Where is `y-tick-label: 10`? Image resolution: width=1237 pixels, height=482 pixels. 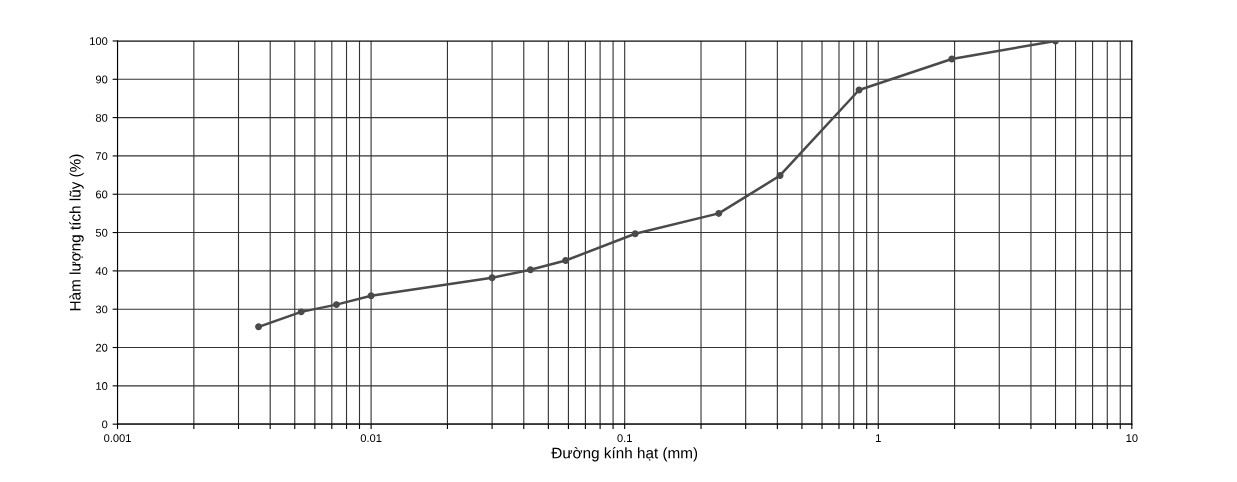 y-tick-label: 10 is located at coordinates (102, 386).